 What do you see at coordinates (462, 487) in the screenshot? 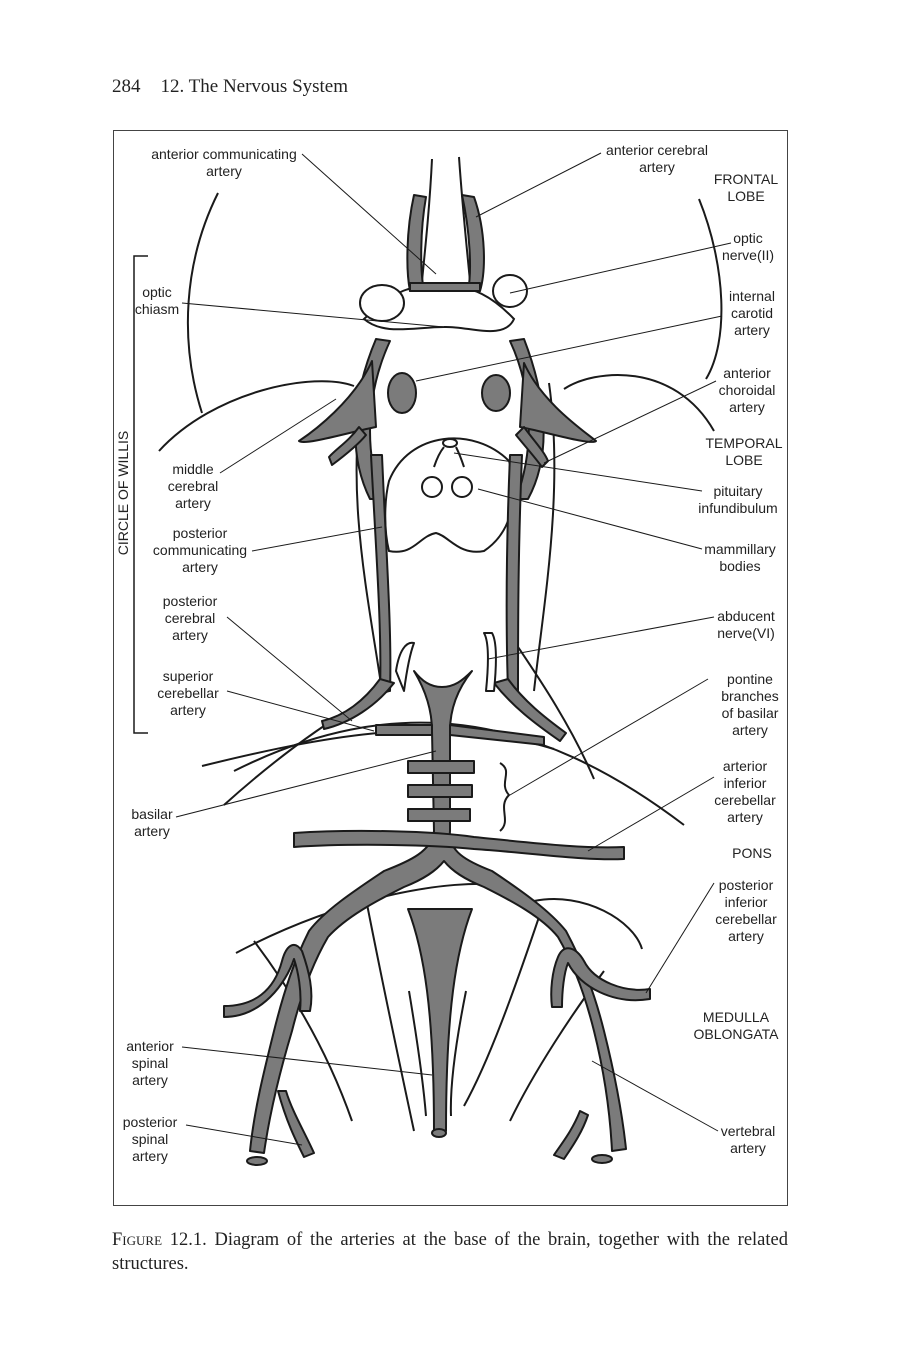
I see `mammillary-body-right` at bounding box center [462, 487].